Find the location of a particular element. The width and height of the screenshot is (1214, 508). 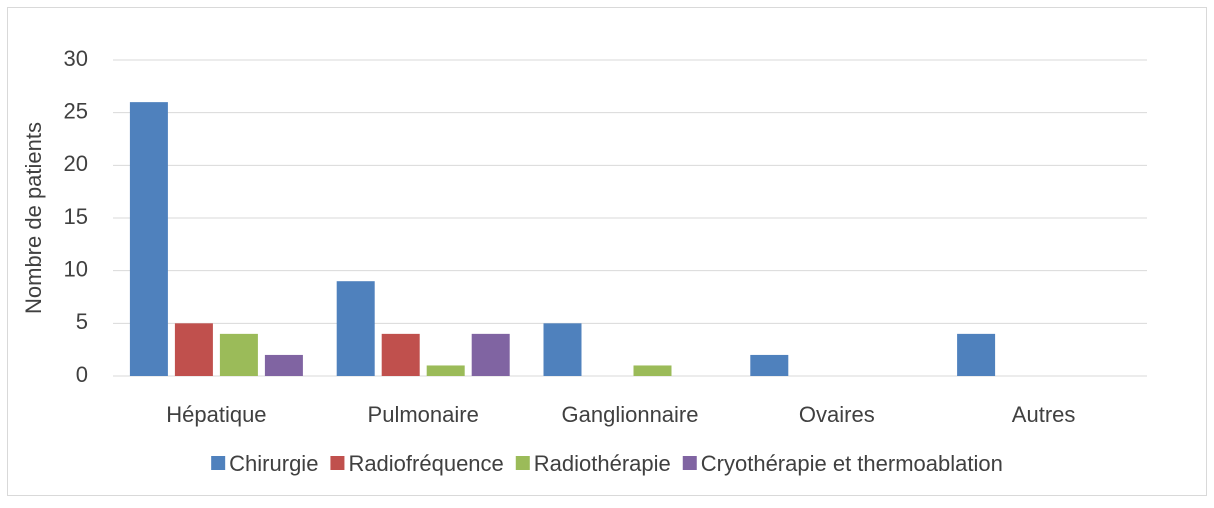

y-axis-label: Nombre de patients is located at coordinates (33, 218).